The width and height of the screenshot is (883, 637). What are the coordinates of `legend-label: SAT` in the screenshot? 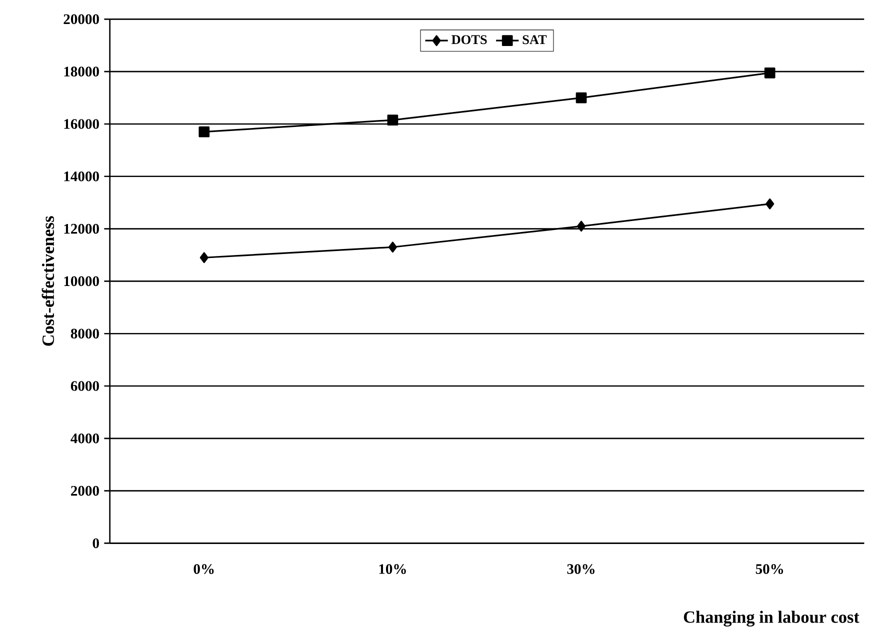 It's located at (534, 39).